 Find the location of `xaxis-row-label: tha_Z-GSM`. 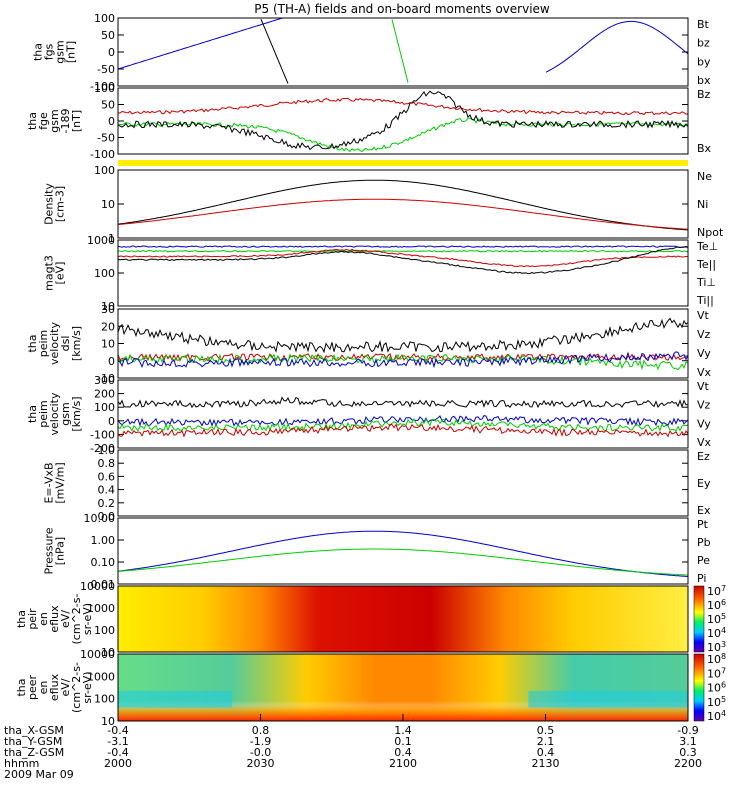

xaxis-row-label: tha_Z-GSM is located at coordinates (34, 752).